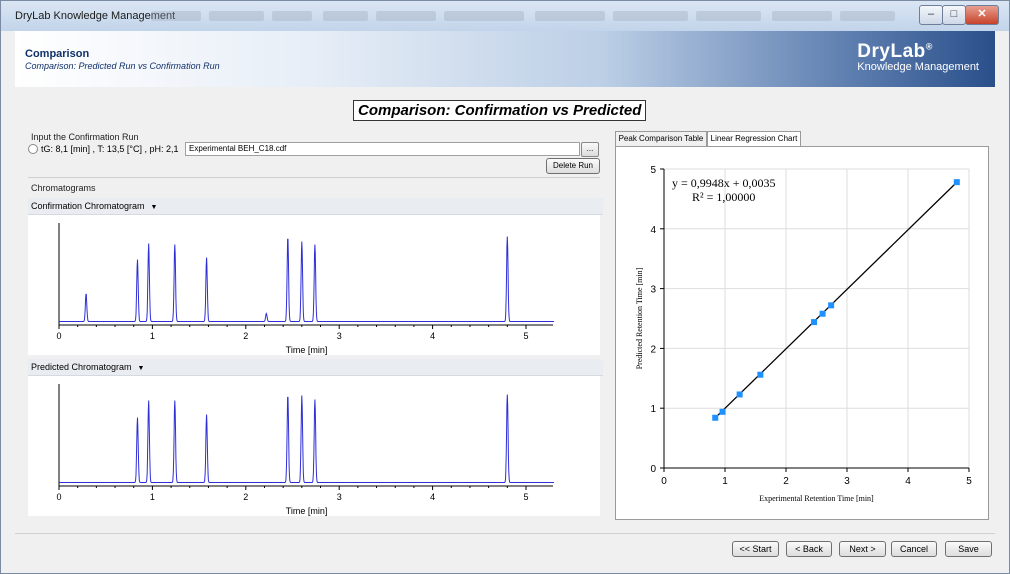 This screenshot has height=574, width=1010. What do you see at coordinates (541, 17) in the screenshot?
I see `background-taskbar` at bounding box center [541, 17].